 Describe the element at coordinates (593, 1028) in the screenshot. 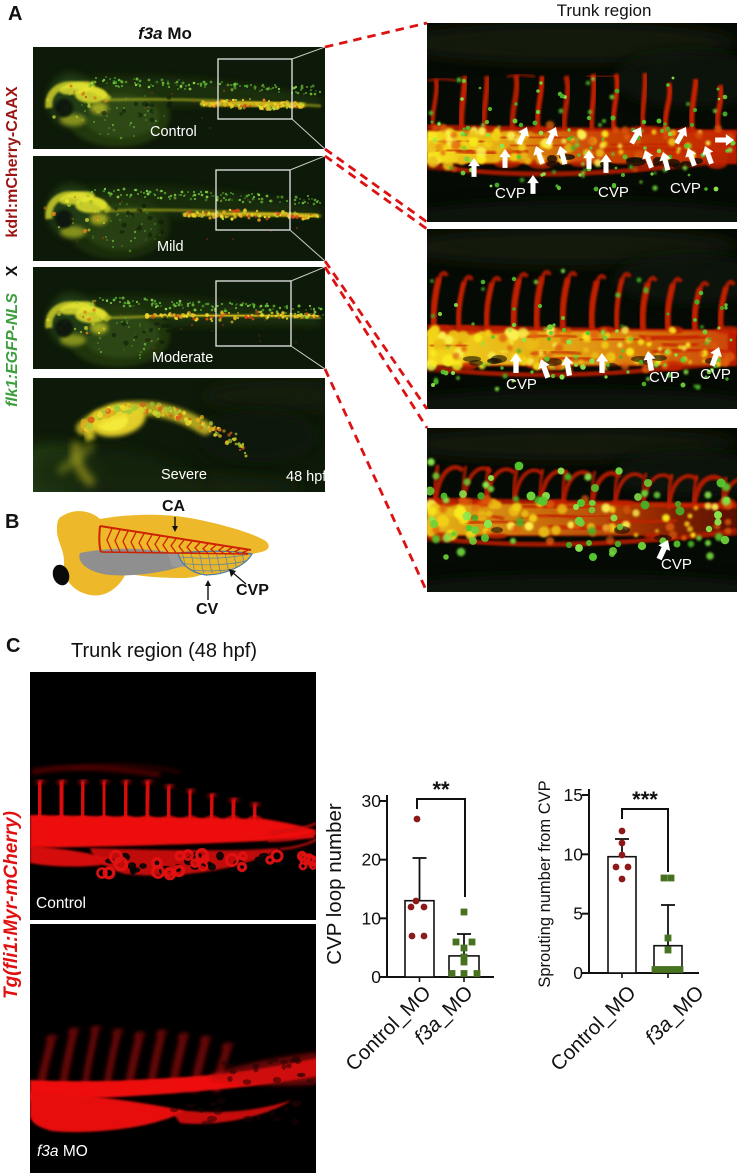

I see `svg-text: Control_MO` at that location.